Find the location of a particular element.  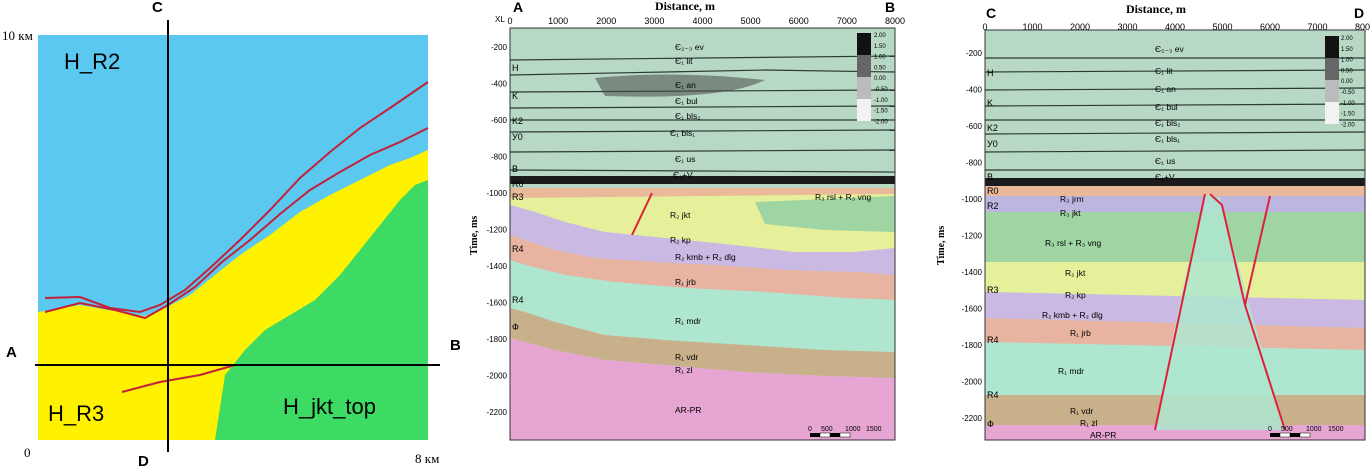

unit-label: R₃ jkt is located at coordinates (1070, 213).